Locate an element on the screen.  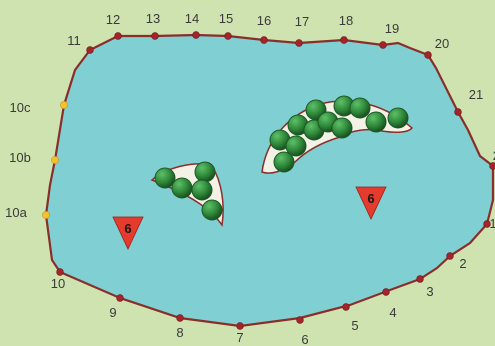
shore-label-15: 15 is located at coordinates (226, 18).